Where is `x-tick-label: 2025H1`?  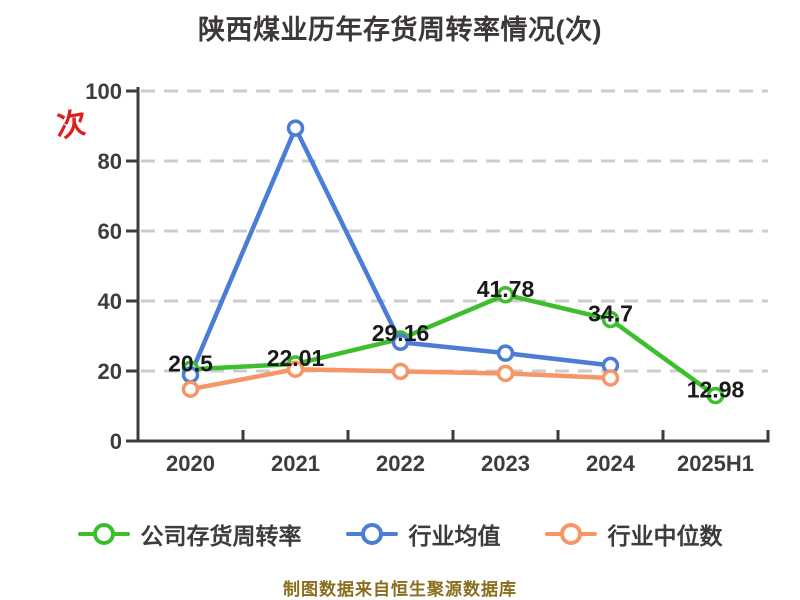 x-tick-label: 2025H1 is located at coordinates (715, 463).